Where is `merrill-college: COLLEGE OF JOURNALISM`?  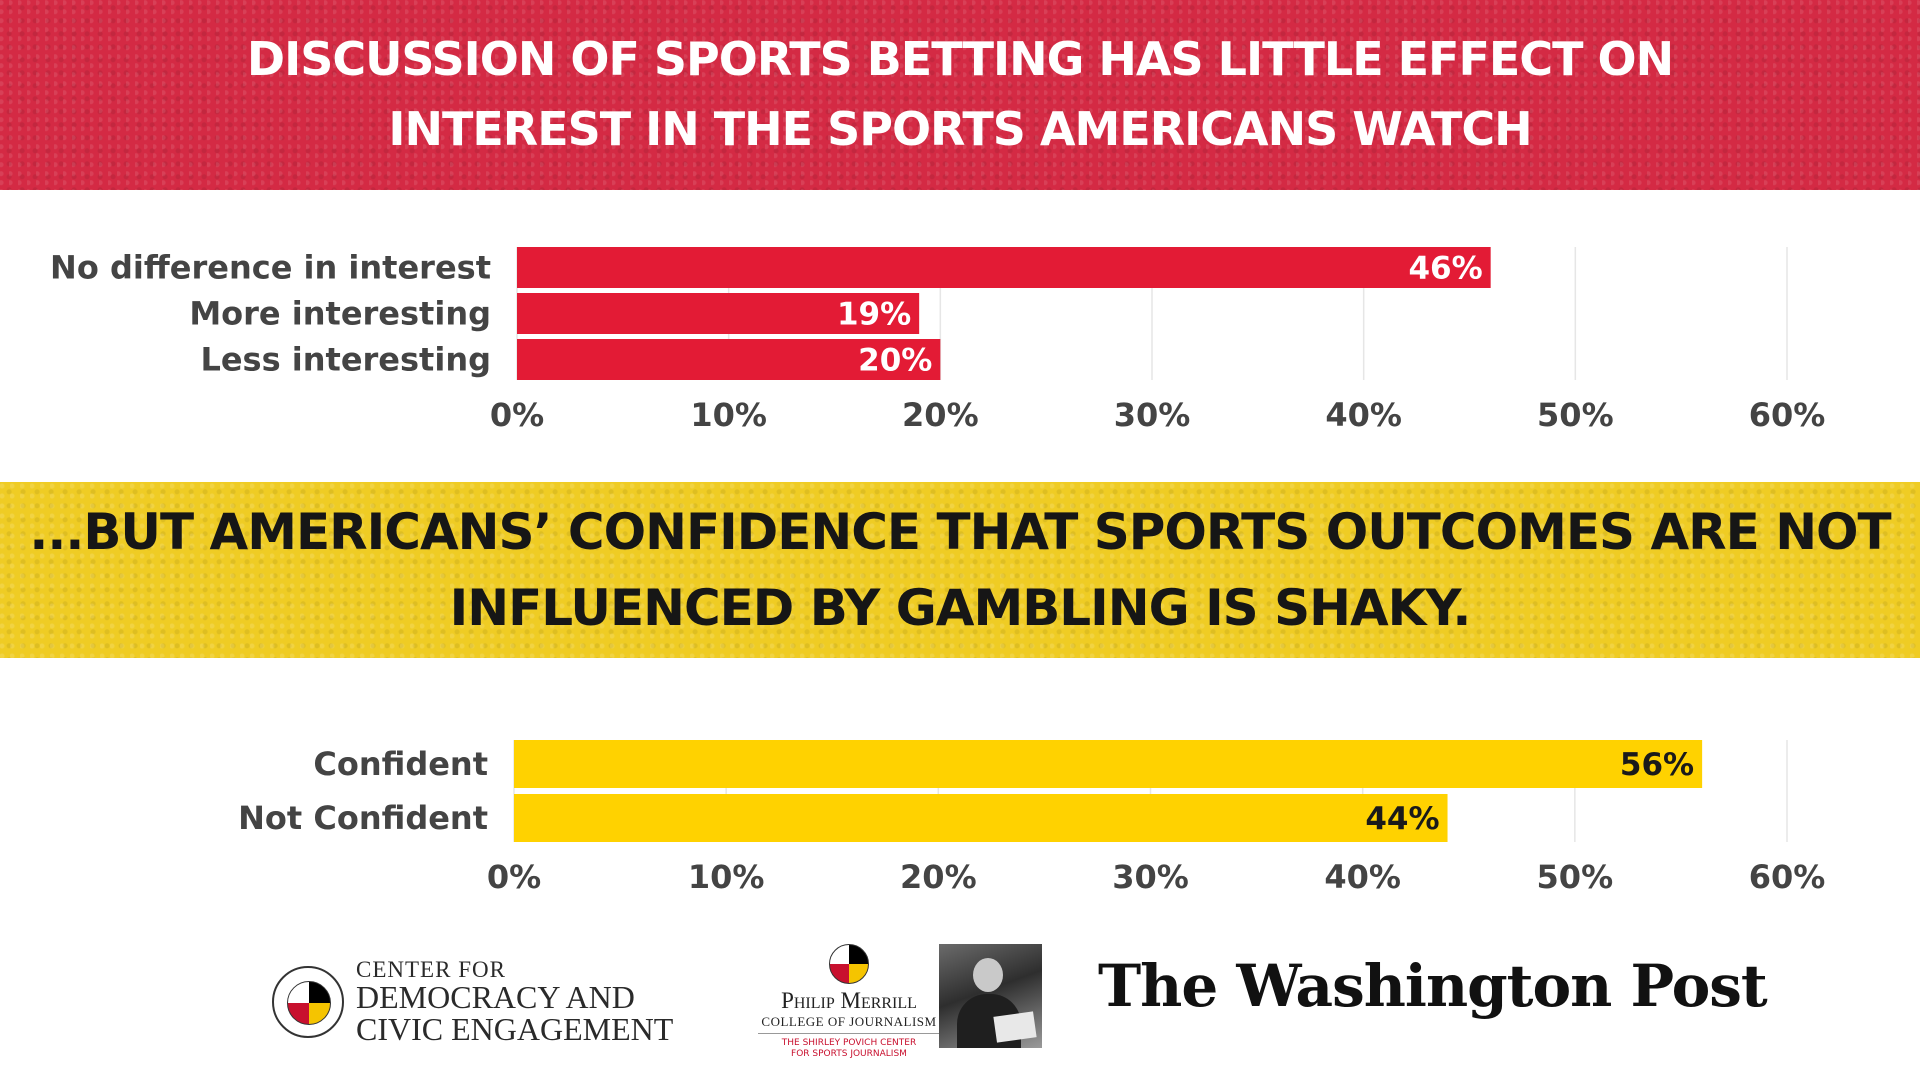
merrill-college: COLLEGE OF JOURNALISM is located at coordinates (849, 1024).